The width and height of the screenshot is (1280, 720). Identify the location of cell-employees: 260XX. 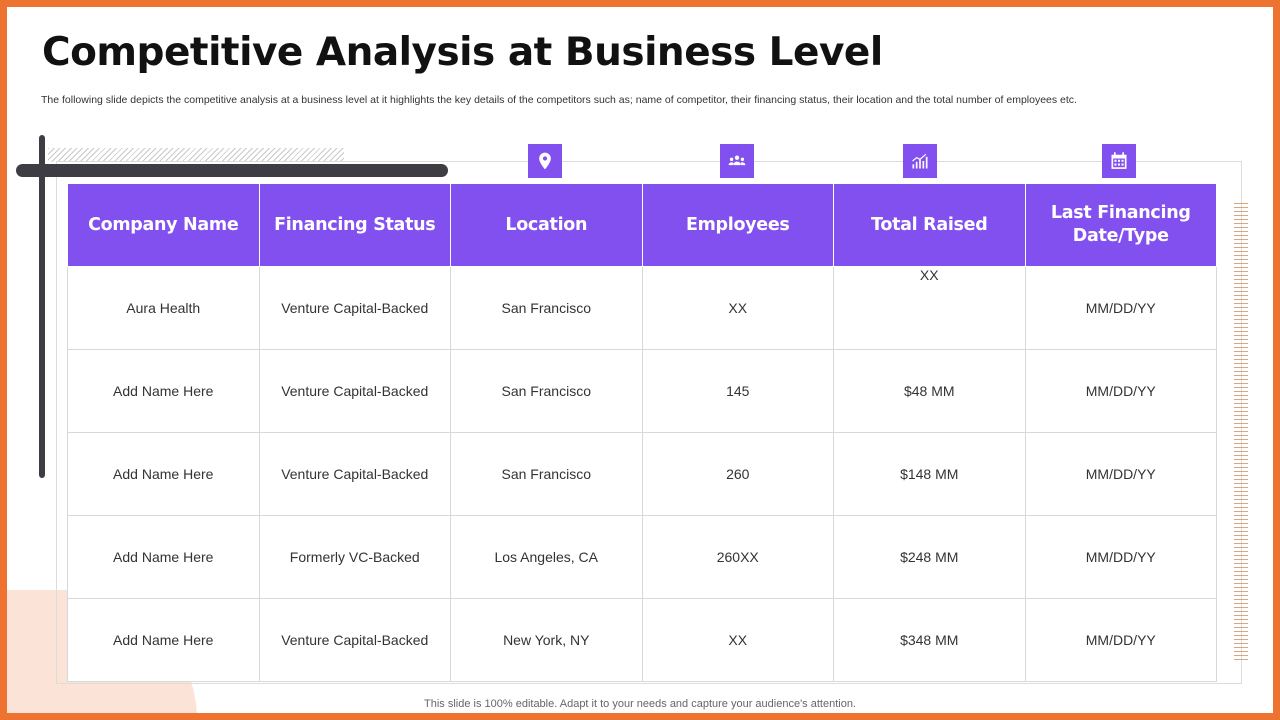
(737, 557).